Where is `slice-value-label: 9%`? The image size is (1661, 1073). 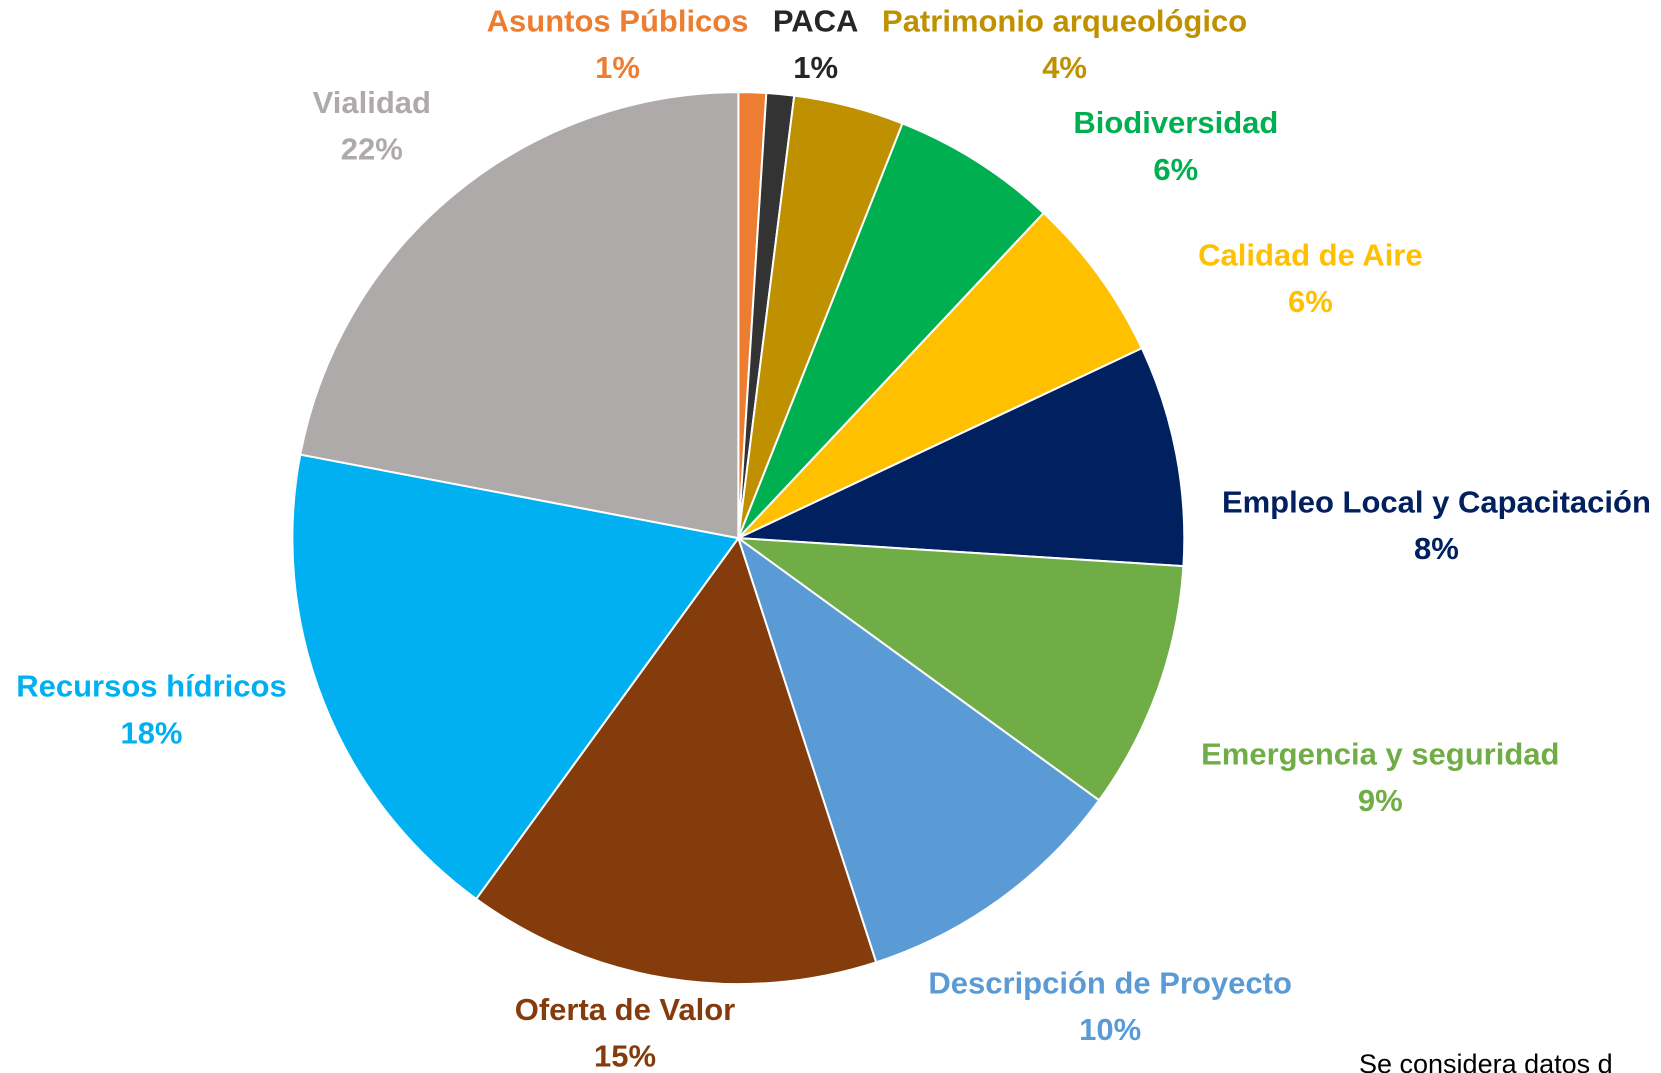
slice-value-label: 9% is located at coordinates (1380, 800).